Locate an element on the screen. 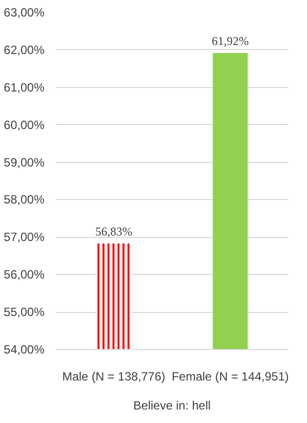 The height and width of the screenshot is (423, 307). y-tick-label: 59,00% is located at coordinates (24, 162).